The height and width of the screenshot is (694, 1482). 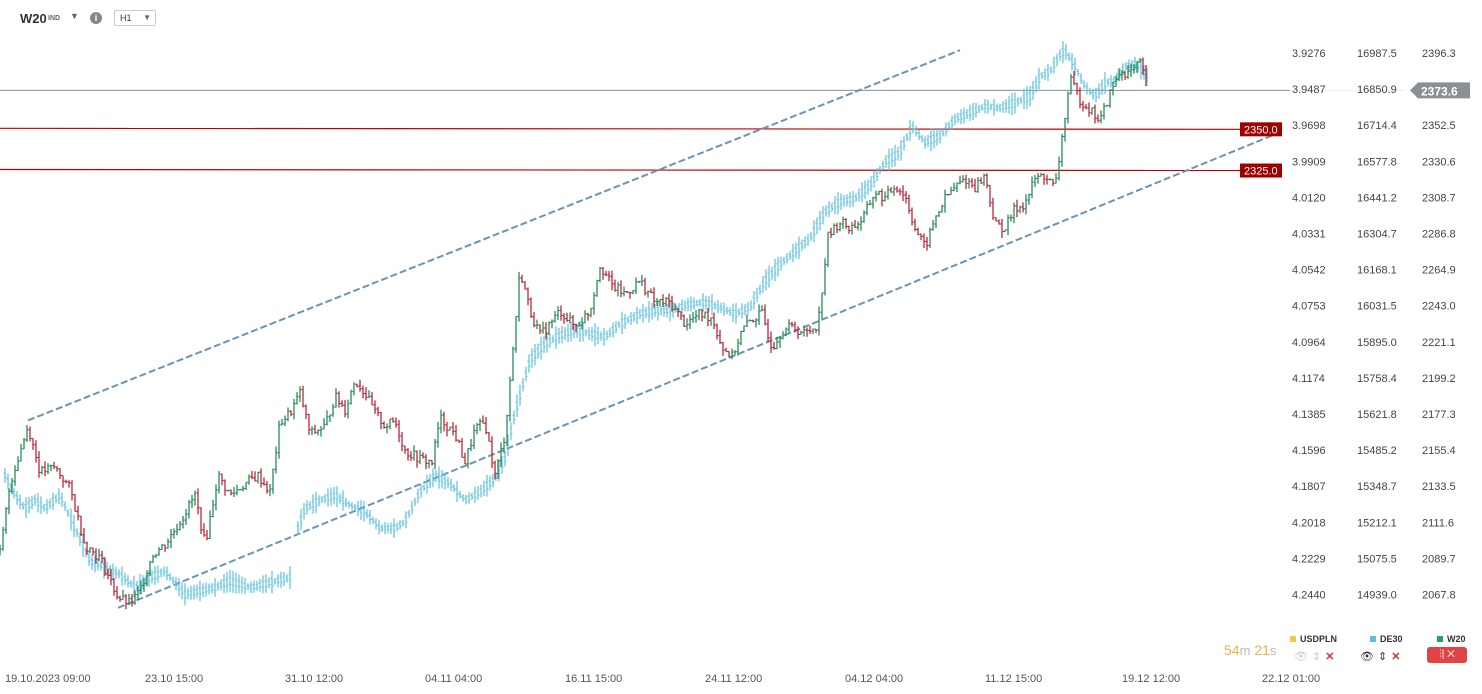 I want to click on price-level-tag: 2325.0, so click(x=1261, y=170).